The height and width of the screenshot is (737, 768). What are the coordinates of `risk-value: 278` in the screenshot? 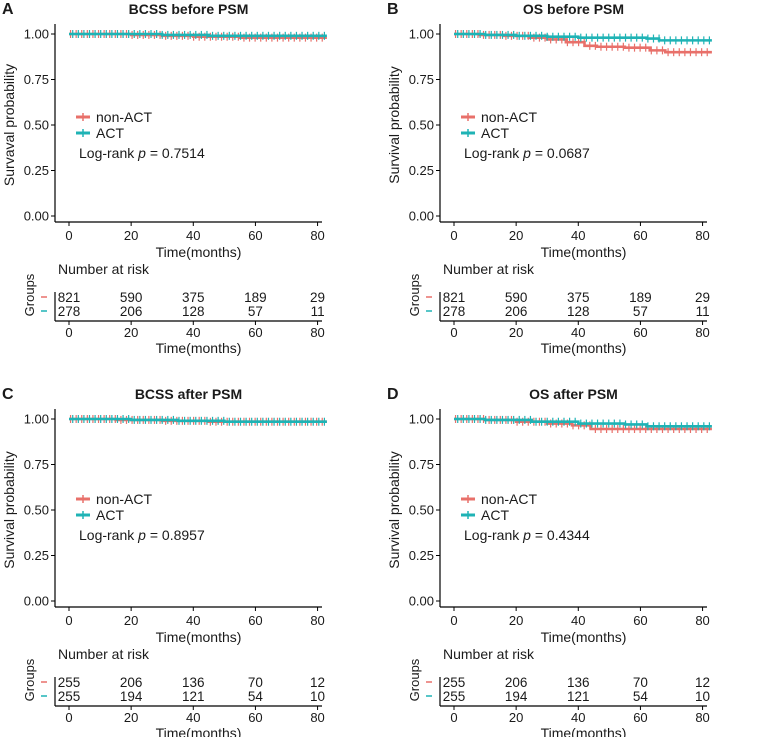 It's located at (454, 311).